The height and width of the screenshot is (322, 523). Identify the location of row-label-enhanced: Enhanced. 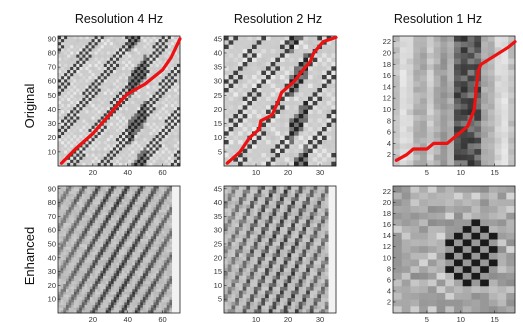
(29, 256).